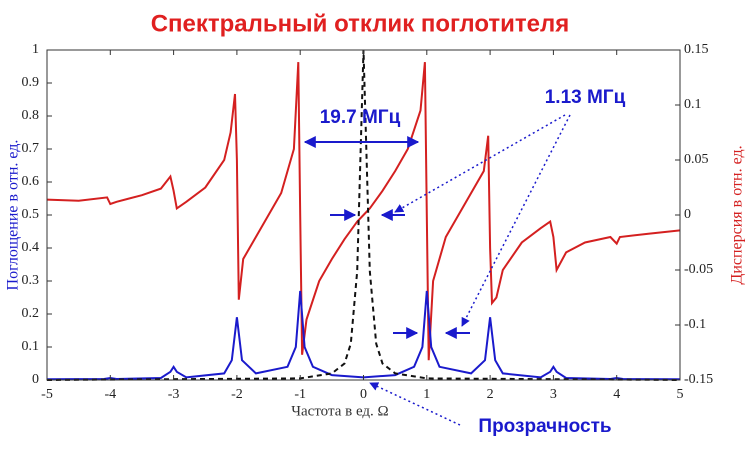  Describe the element at coordinates (31, 247) in the screenshot. I see `y-tick-label: 0.4` at that location.